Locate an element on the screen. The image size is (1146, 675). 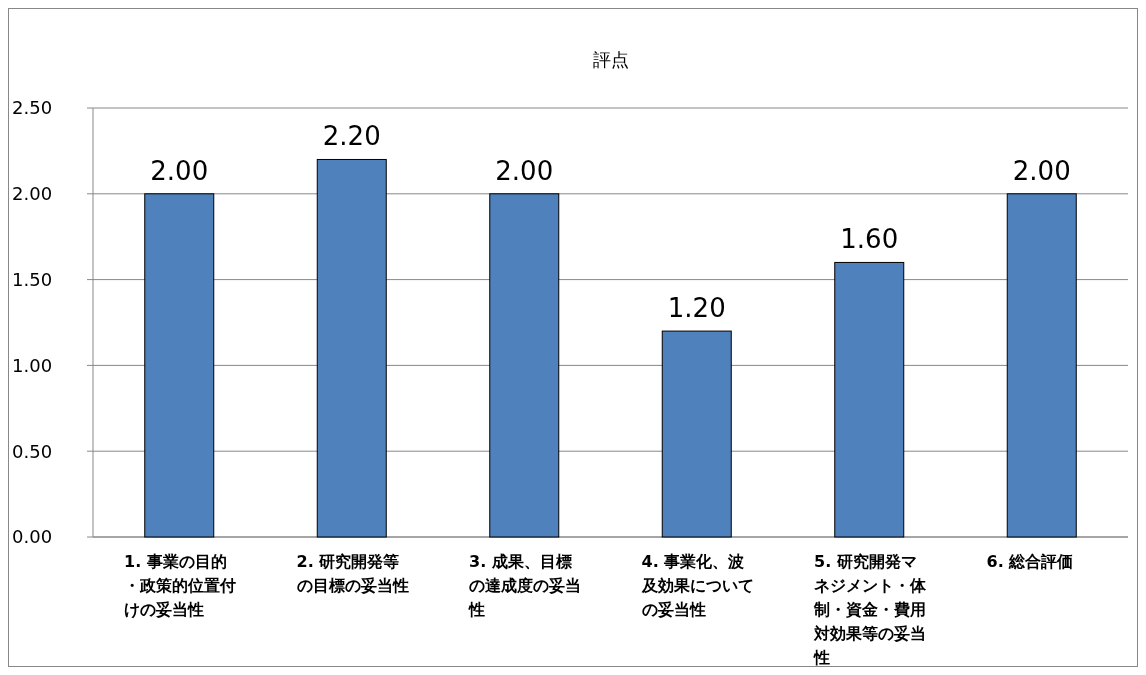
y-tick-label: 1.00 is located at coordinates (32, 365).